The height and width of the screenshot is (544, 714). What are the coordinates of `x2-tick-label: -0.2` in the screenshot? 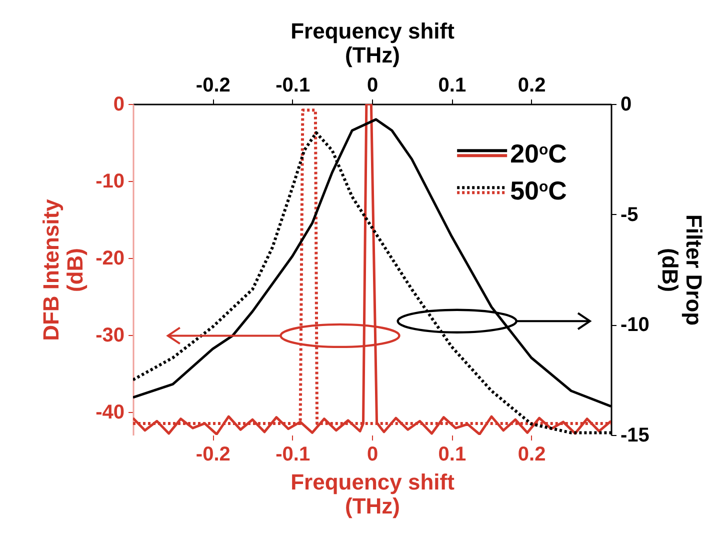 It's located at (213, 85).